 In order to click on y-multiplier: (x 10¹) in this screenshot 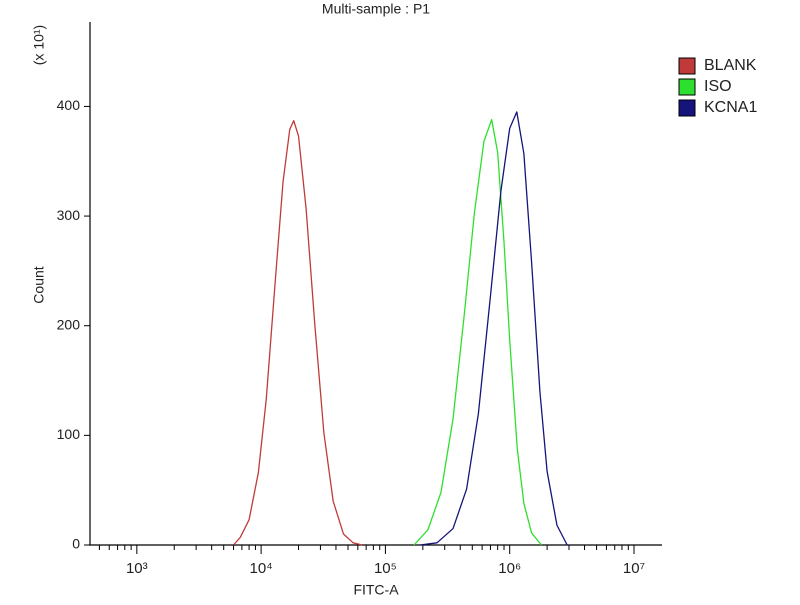, I will do `click(39, 45)`.